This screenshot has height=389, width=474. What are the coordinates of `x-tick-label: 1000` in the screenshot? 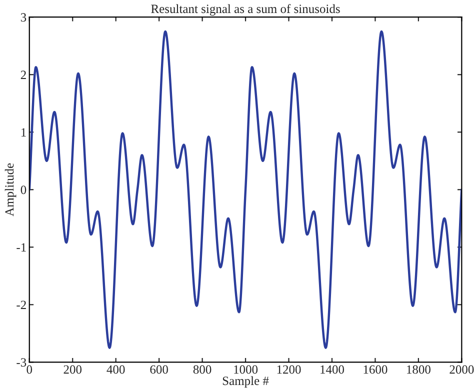 It's located at (246, 369).